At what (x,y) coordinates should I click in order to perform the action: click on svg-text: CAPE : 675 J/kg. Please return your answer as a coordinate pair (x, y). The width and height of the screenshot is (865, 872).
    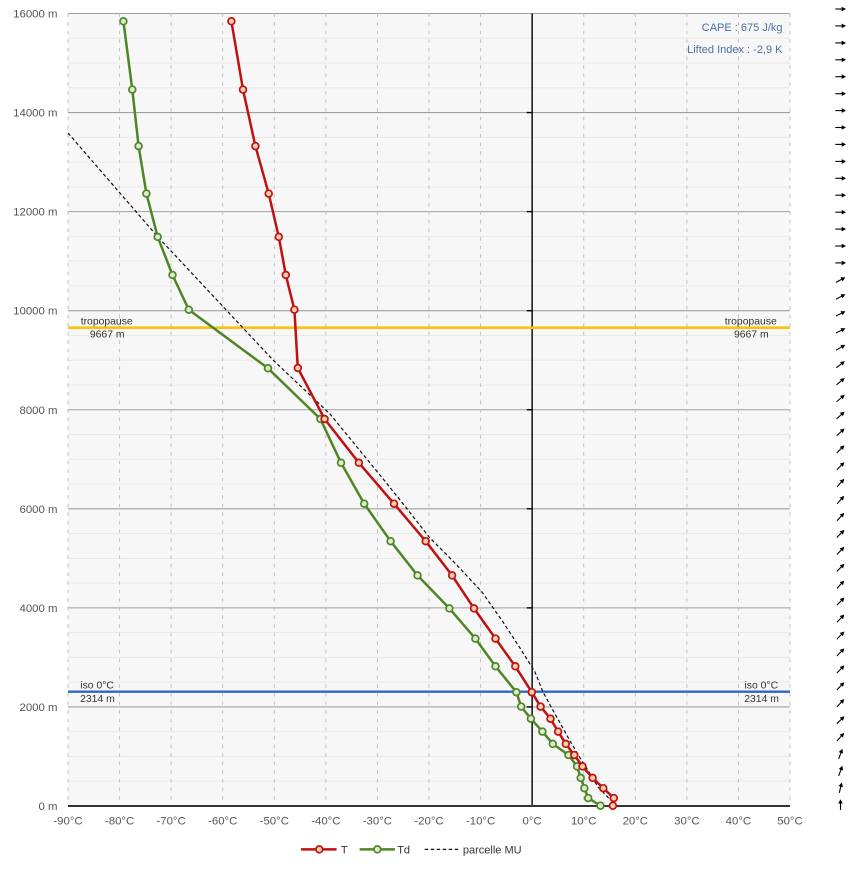
    Looking at the image, I should click on (742, 28).